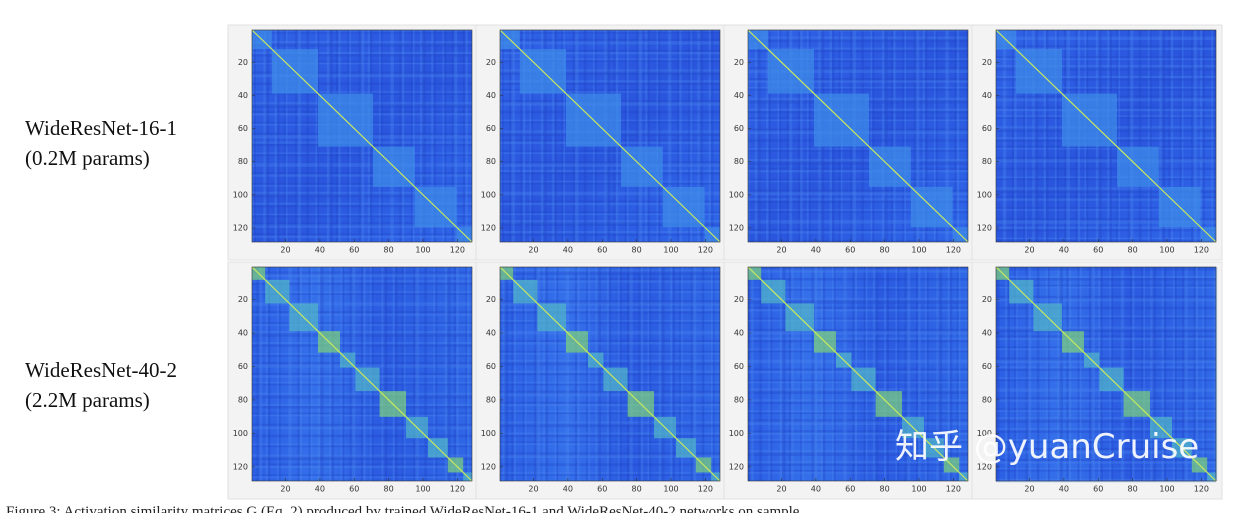 This screenshot has width=1240, height=513. What do you see at coordinates (87, 158) in the screenshot?
I see `row-label: (0.2M params)` at bounding box center [87, 158].